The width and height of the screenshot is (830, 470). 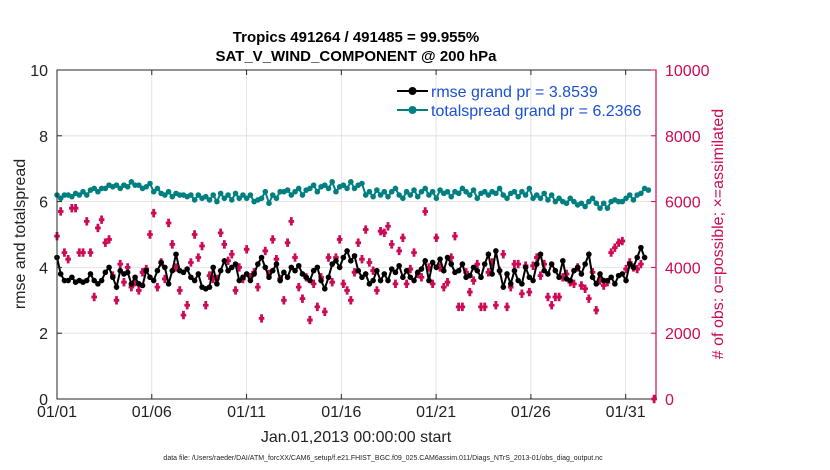 I want to click on y-right-tick-label: 10000, so click(x=687, y=71).